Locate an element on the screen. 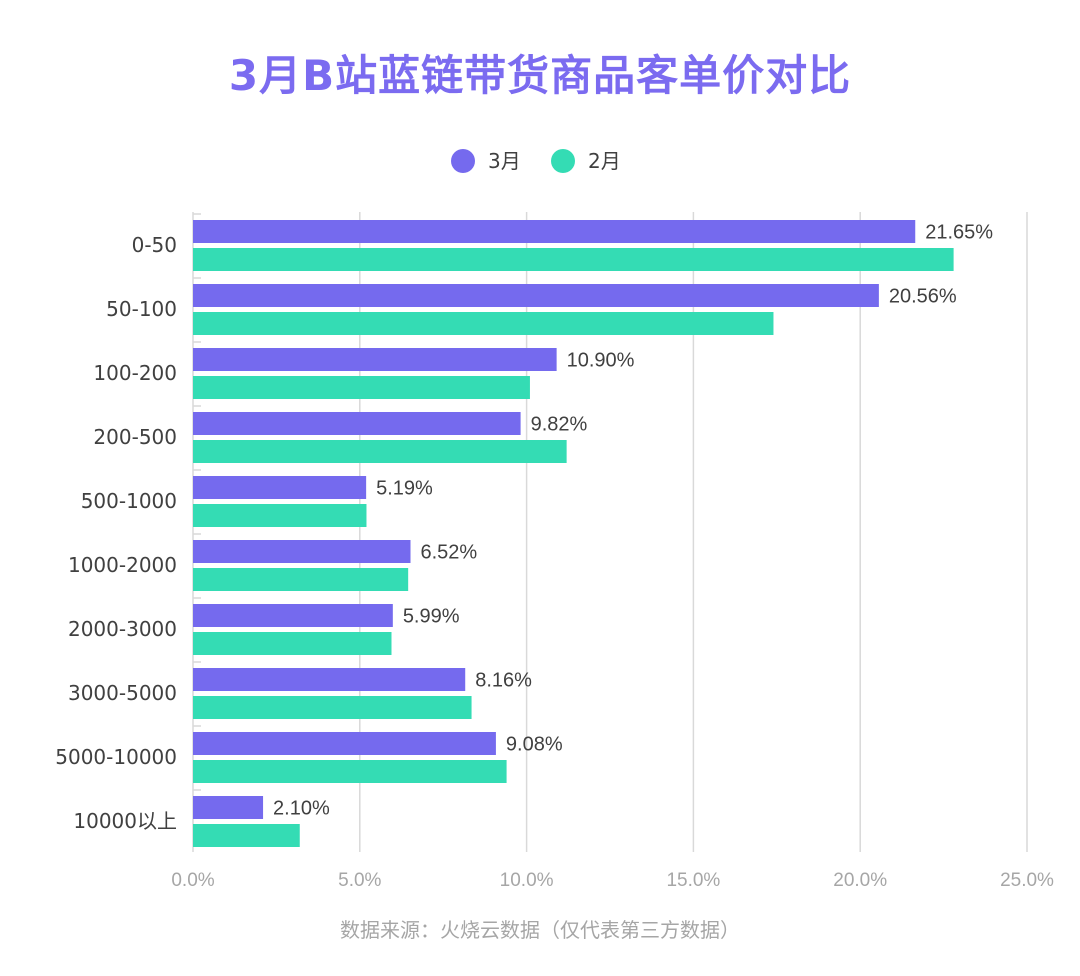 The image size is (1080, 976). data-label: 10.90% is located at coordinates (601, 361).